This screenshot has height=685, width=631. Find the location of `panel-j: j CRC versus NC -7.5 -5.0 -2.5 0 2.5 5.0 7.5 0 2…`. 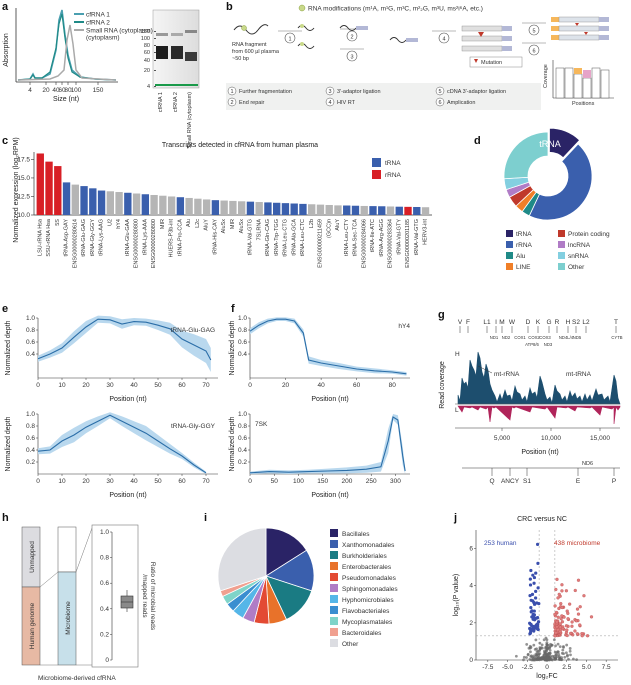

panel-j: j CRC versus NC -7.5 -5.0 -2.5 0 2.5 5.0 7.5 0 2… is located at coordinates (535, 596).